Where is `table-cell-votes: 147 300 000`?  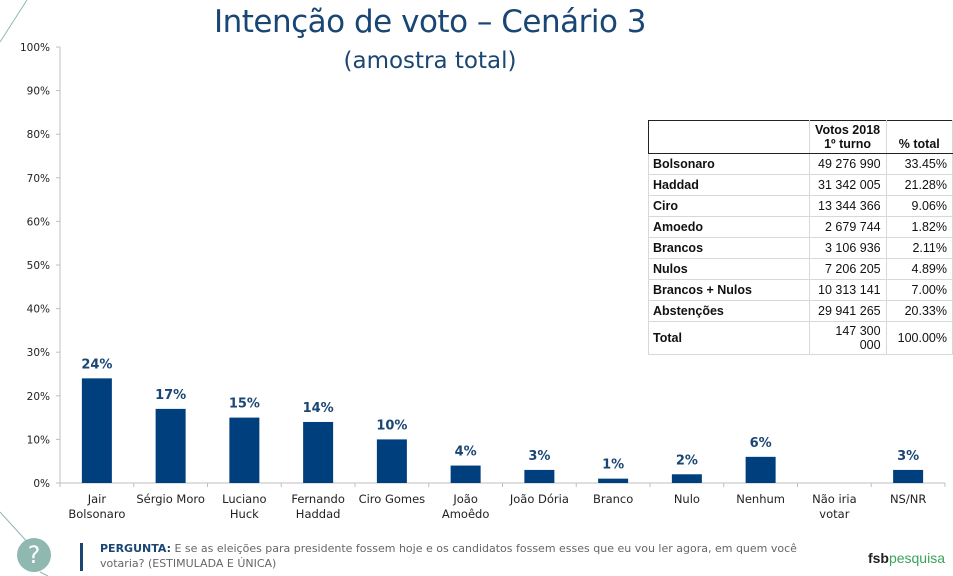
table-cell-votes: 147 300 000 is located at coordinates (847, 338).